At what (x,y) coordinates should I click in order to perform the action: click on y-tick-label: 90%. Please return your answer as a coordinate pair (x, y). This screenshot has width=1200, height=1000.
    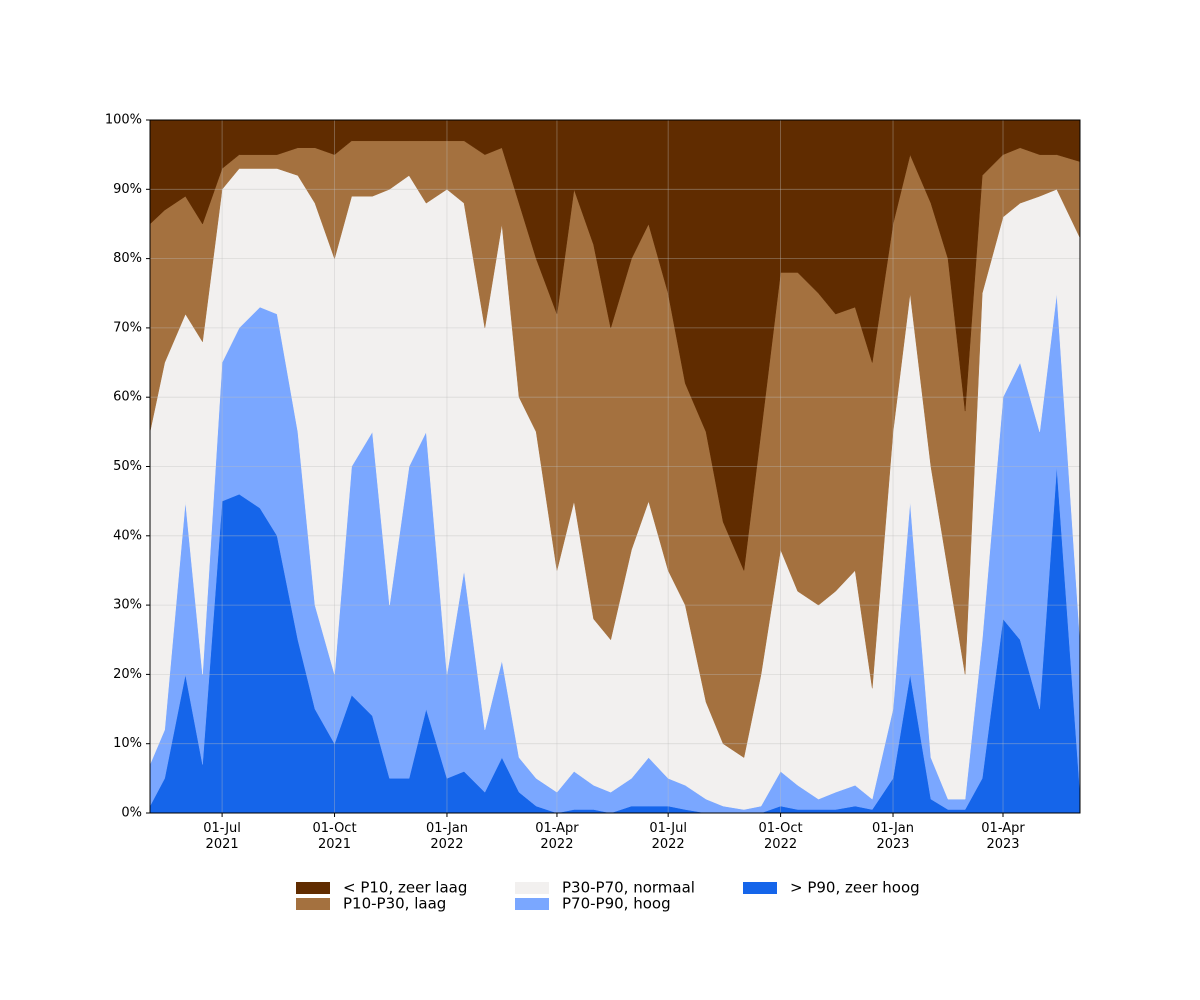
    Looking at the image, I should click on (127, 189).